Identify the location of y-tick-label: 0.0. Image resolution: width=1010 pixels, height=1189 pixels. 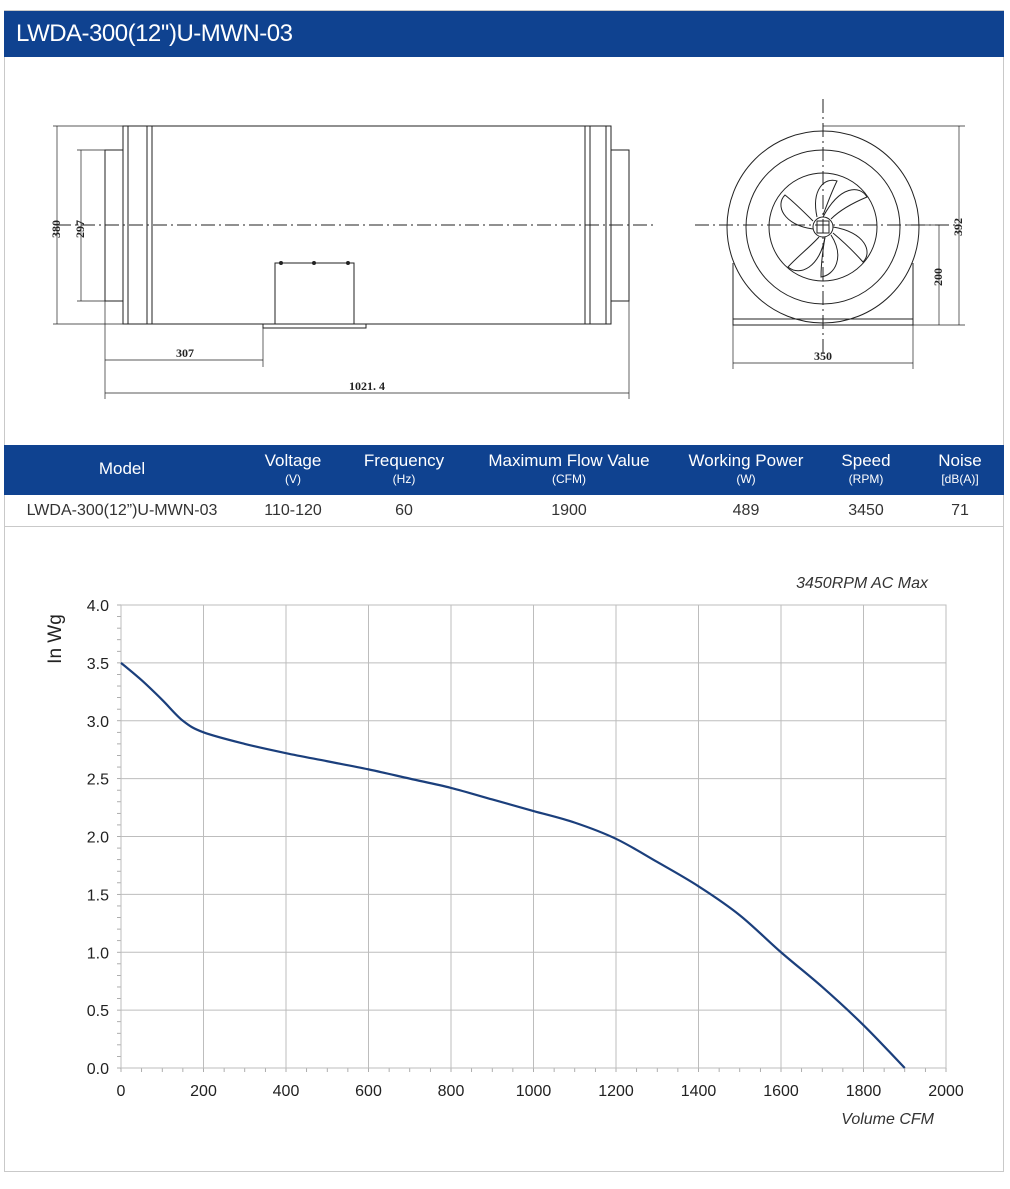
(98, 1069).